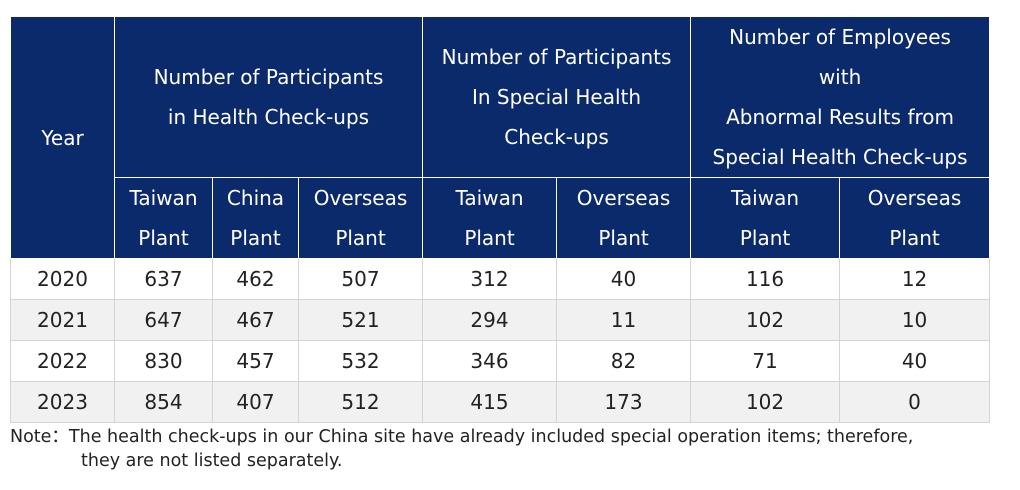  What do you see at coordinates (62, 320) in the screenshot?
I see `year-cell: 2021` at bounding box center [62, 320].